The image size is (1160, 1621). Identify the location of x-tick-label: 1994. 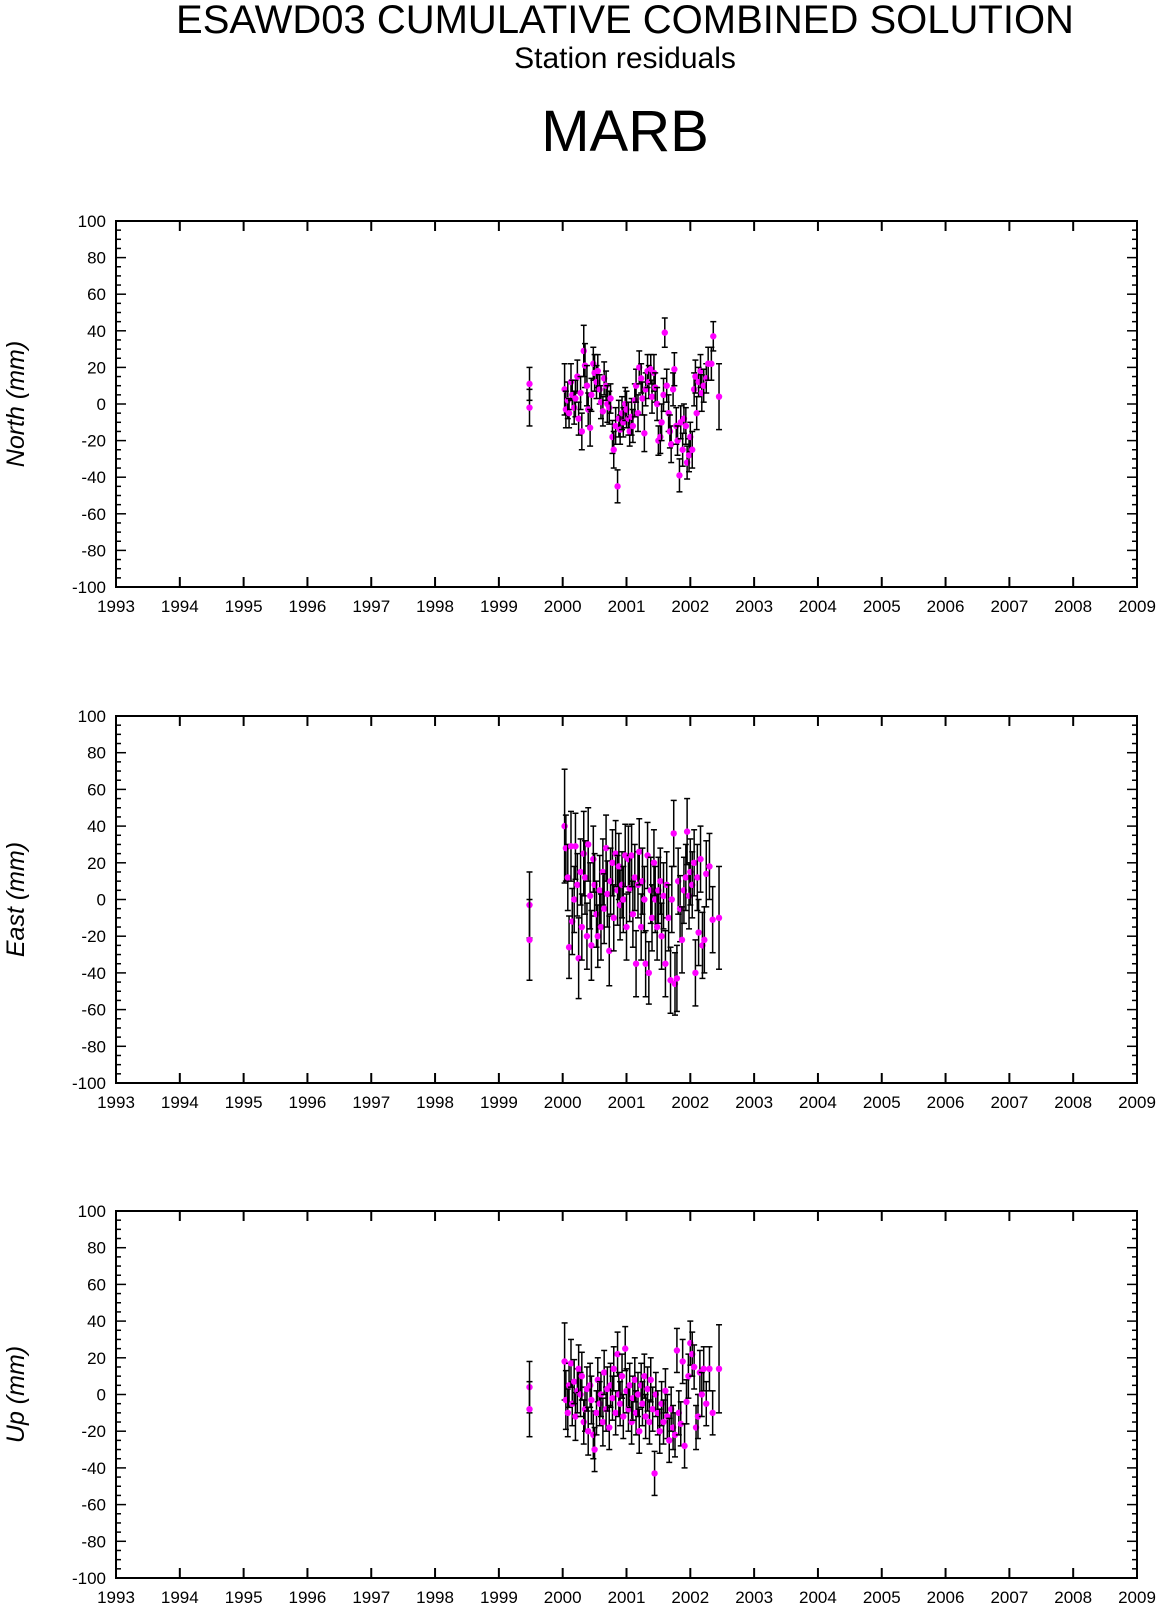
(180, 1102).